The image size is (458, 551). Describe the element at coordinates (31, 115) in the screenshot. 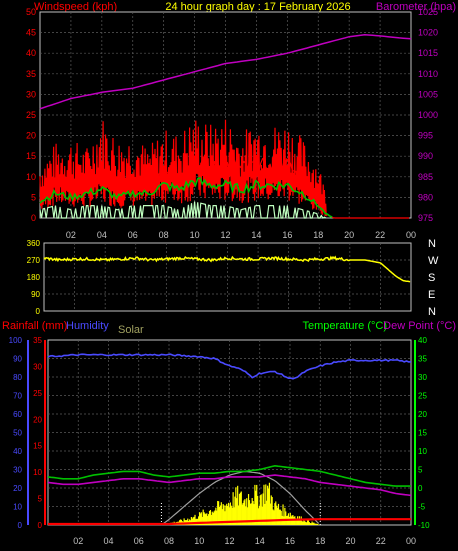

I see `wind-tick-label: 25` at that location.